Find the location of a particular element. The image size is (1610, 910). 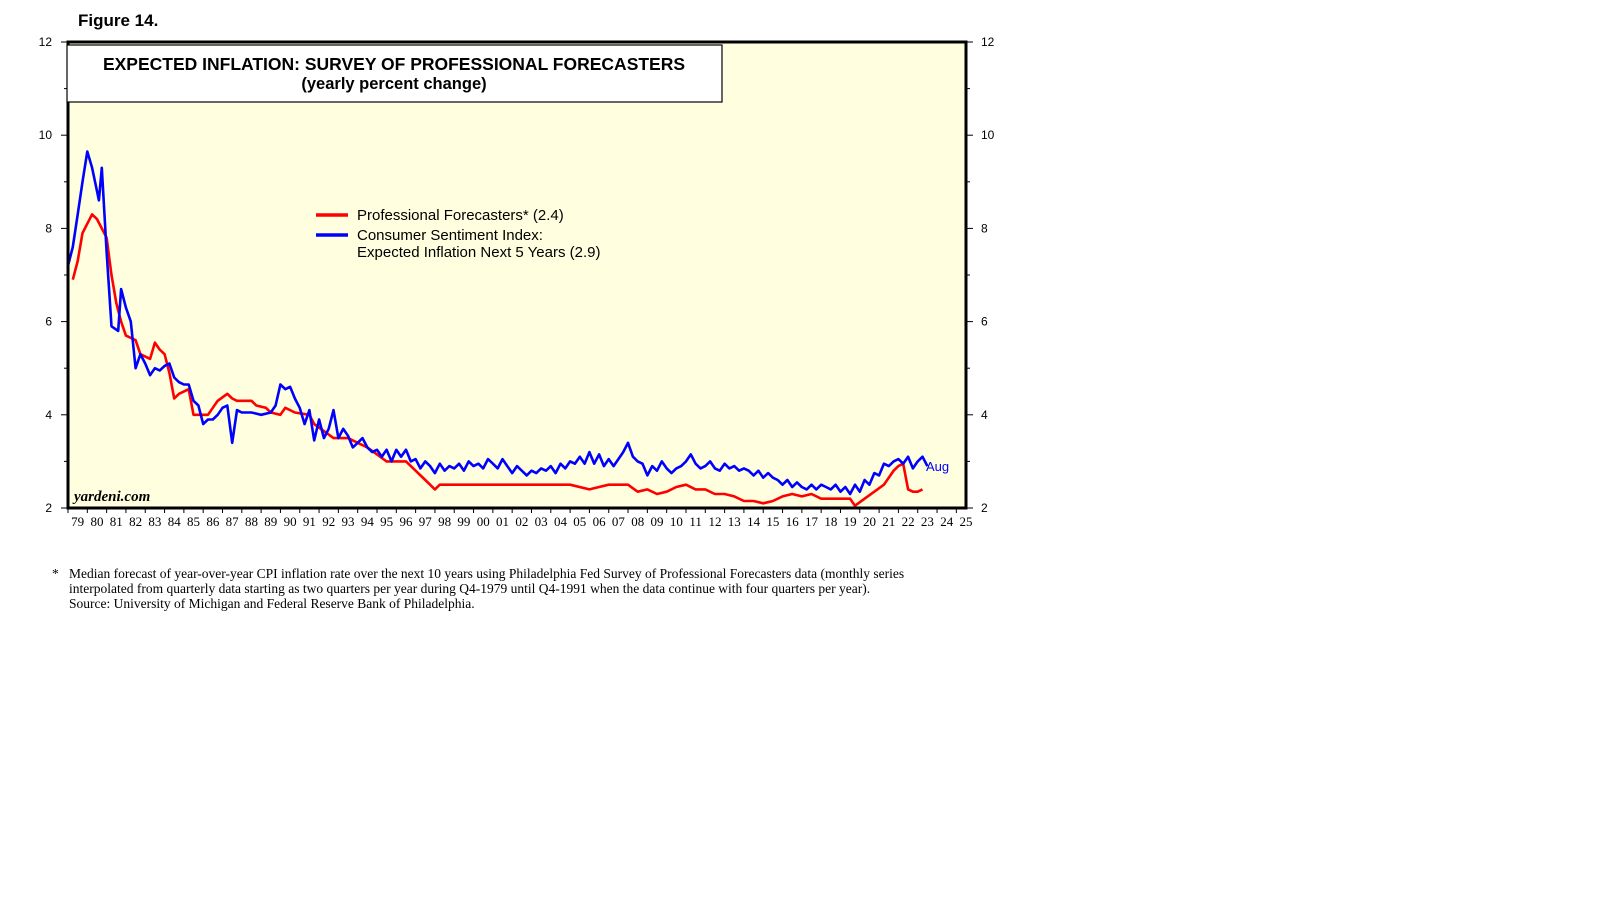

x-tick-label: 79 is located at coordinates (77, 521).